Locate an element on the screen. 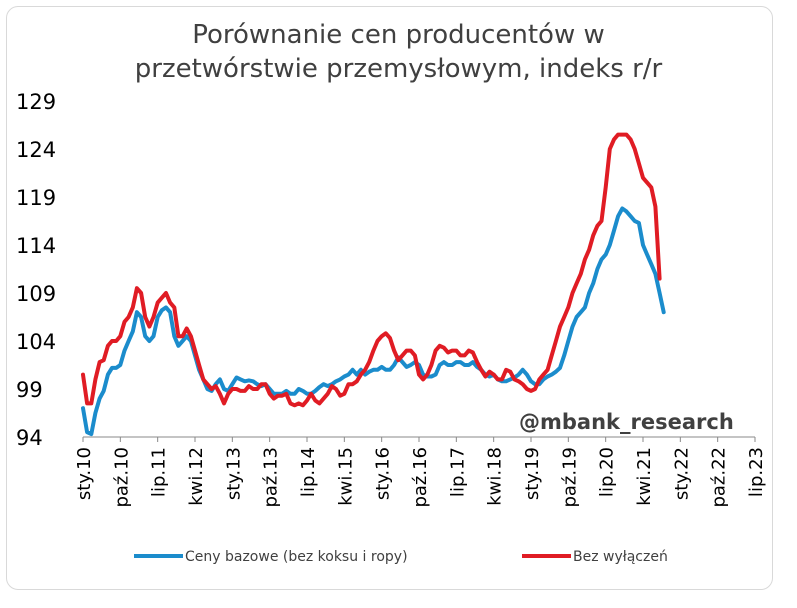 This screenshot has width=797, height=608. y-tick-label: 99 is located at coordinates (29, 390).